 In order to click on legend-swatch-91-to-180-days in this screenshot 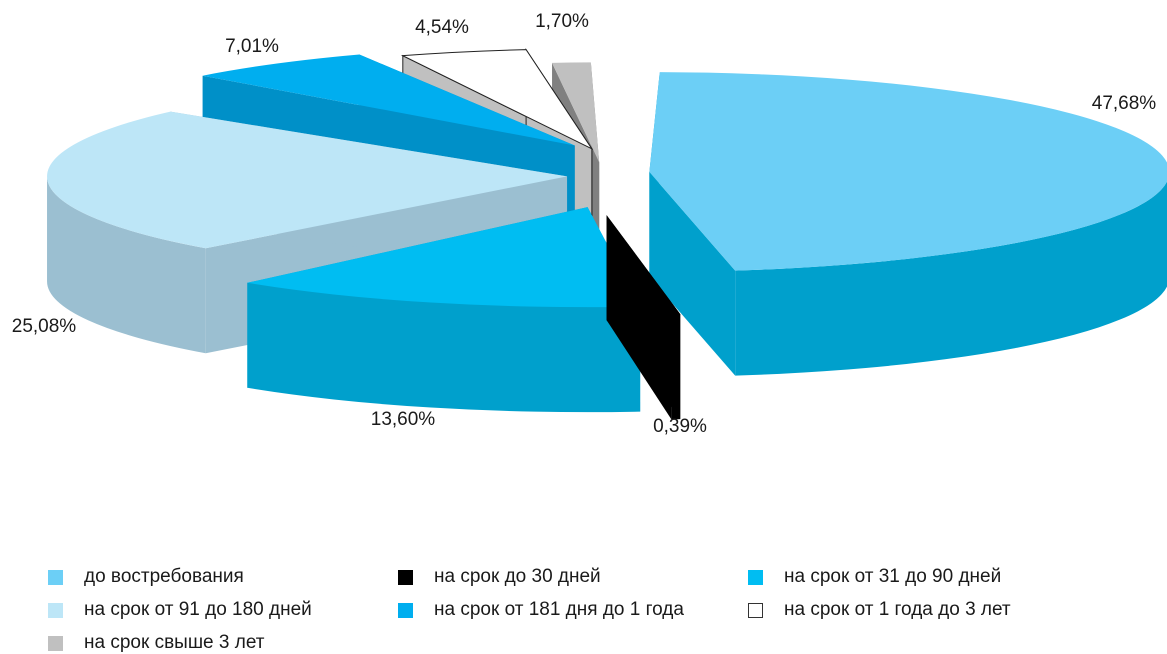, I will do `click(55, 610)`.